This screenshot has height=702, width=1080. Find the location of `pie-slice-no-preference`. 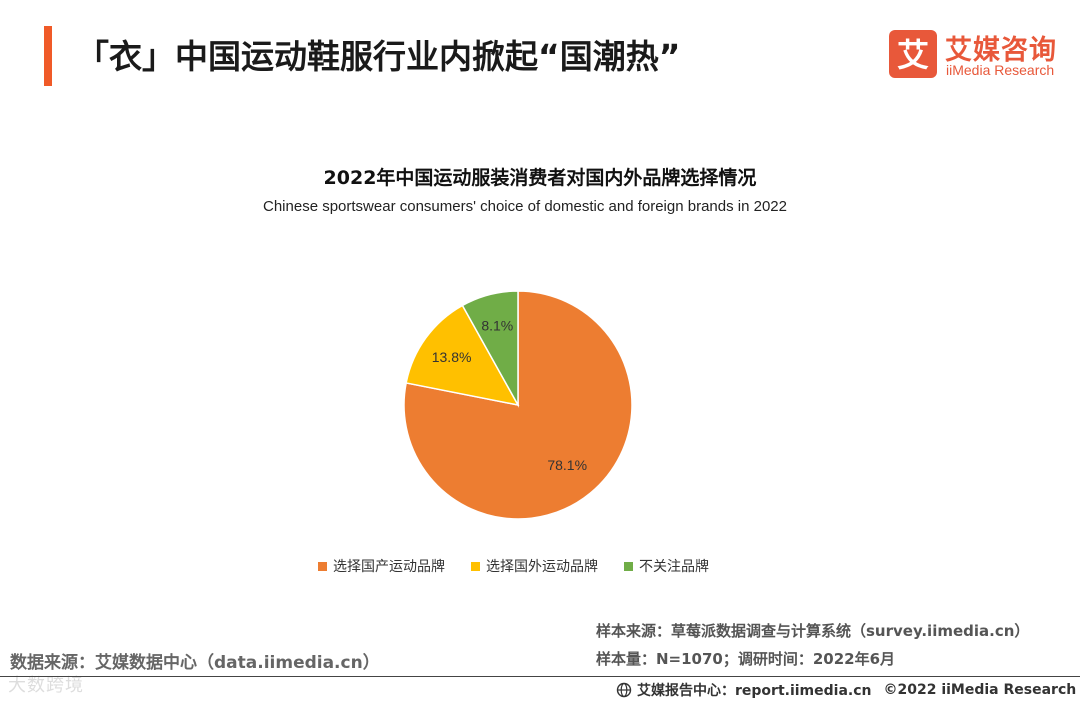

pie-slice-no-preference is located at coordinates (490, 349).